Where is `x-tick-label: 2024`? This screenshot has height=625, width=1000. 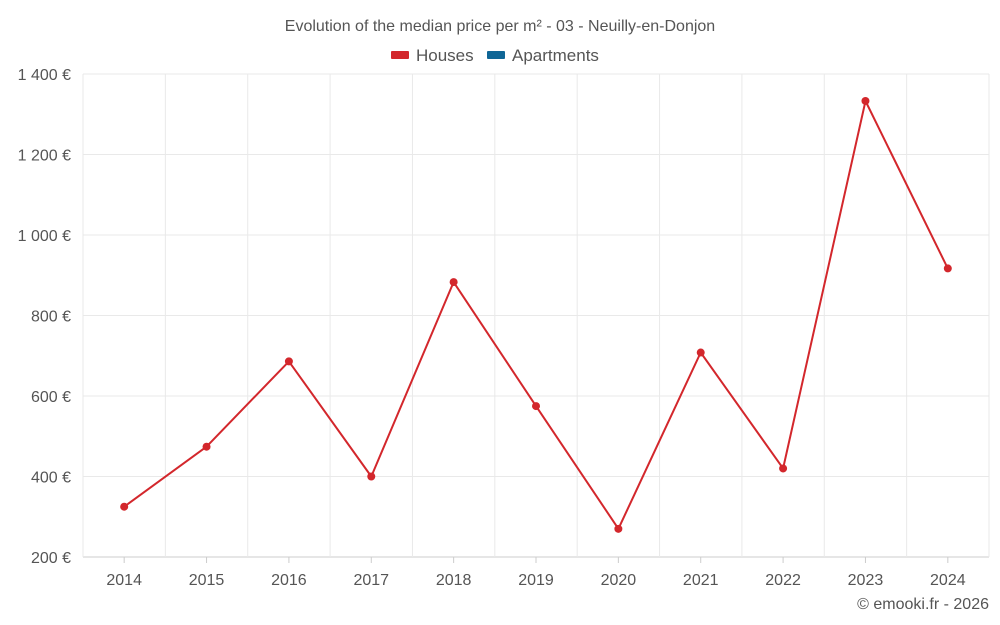 x-tick-label: 2024 is located at coordinates (948, 580).